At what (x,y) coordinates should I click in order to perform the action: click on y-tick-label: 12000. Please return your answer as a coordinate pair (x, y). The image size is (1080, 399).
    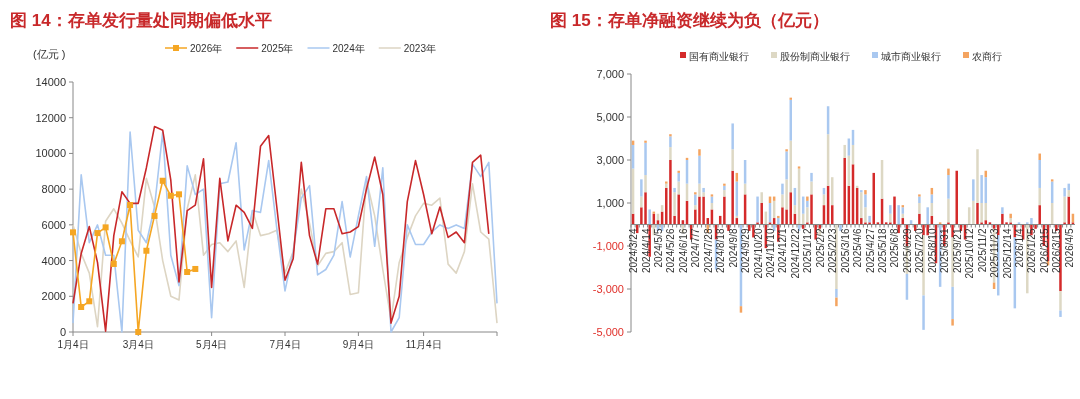
    Looking at the image, I should click on (50, 117).